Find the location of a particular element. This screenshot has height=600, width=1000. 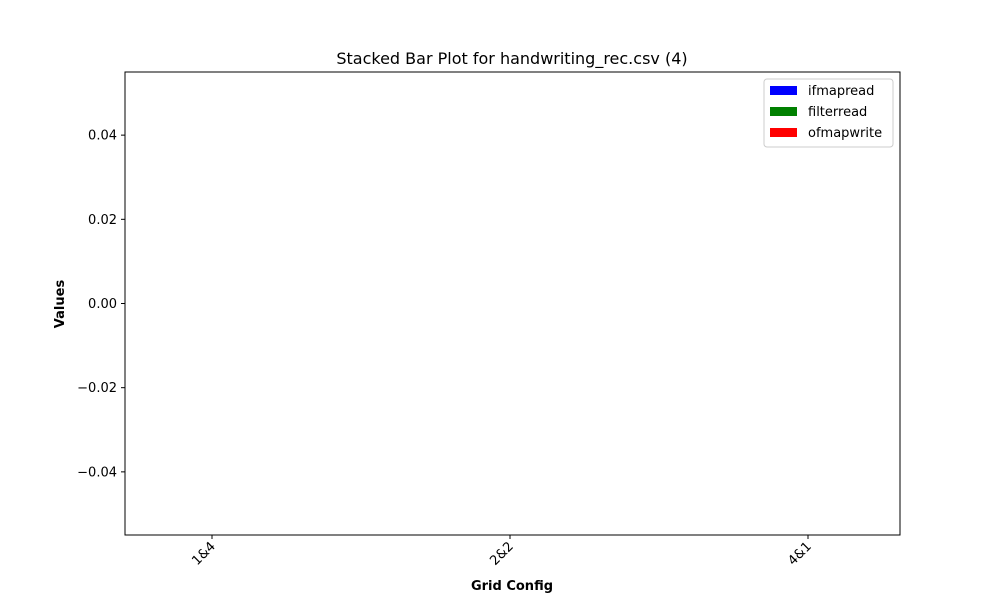

y-axis-label: Values is located at coordinates (60, 304).